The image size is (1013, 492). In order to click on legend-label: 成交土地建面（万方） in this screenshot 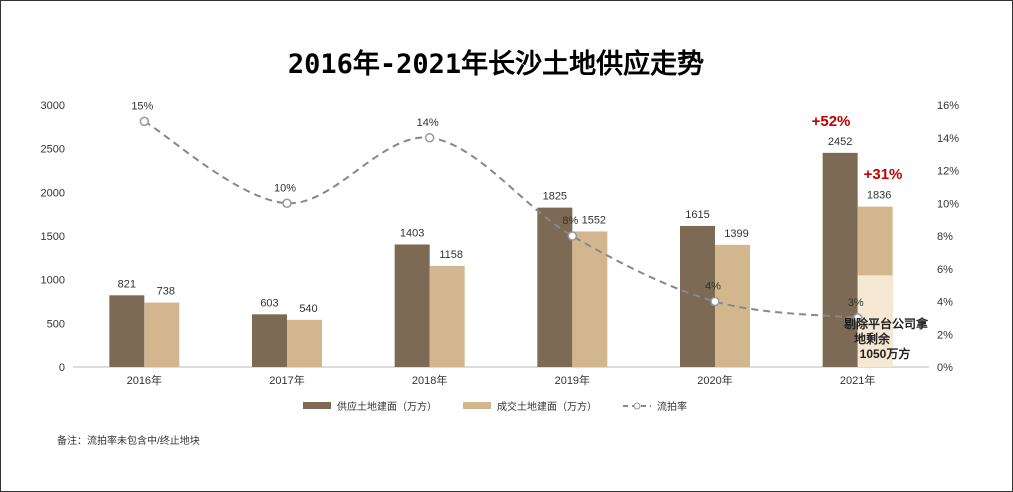, I will do `click(547, 406)`.